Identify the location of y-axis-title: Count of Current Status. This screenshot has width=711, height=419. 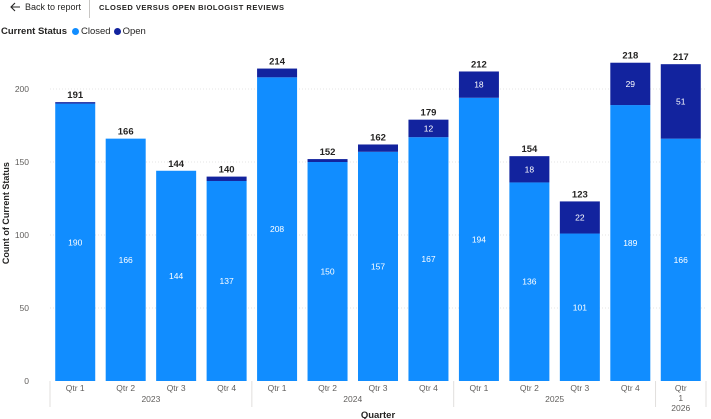
(6, 213).